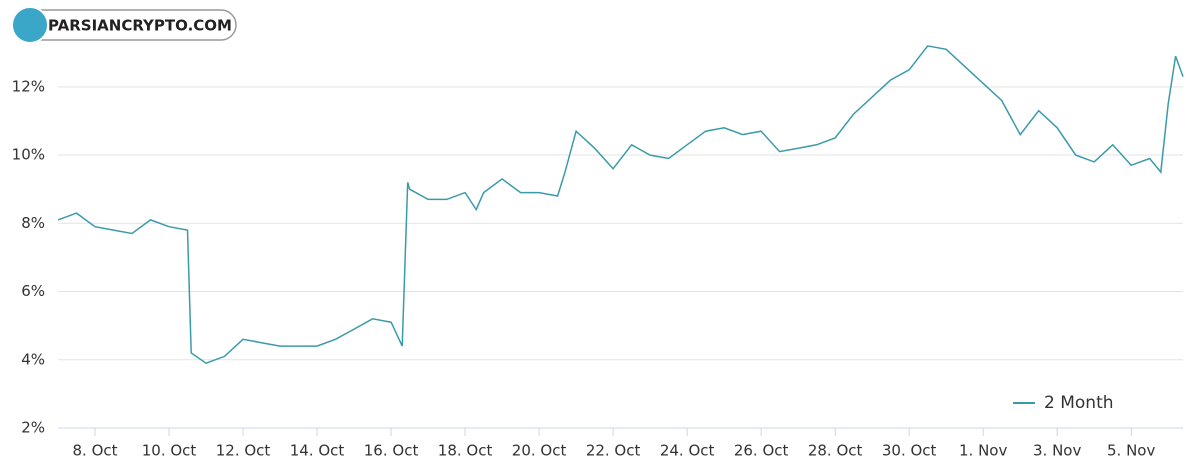 This screenshot has width=1197, height=472. What do you see at coordinates (94, 451) in the screenshot?
I see `x-tick-label: 8. Oct` at bounding box center [94, 451].